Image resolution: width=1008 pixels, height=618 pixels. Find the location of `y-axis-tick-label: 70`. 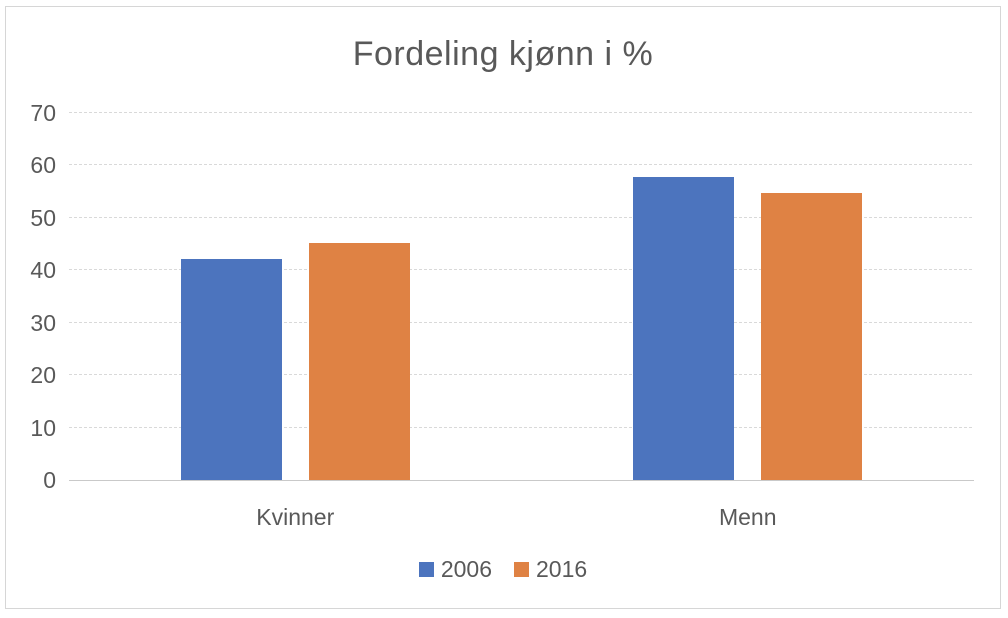

y-axis-tick-label: 70 is located at coordinates (43, 113).